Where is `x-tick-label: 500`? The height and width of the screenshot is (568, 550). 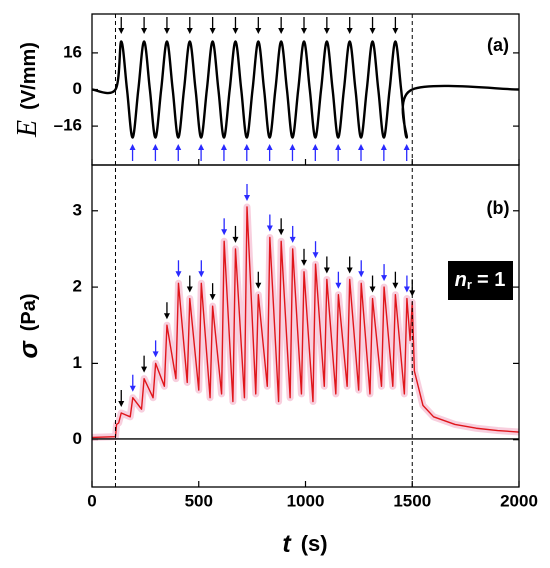
x-tick-label: 500 is located at coordinates (199, 500).